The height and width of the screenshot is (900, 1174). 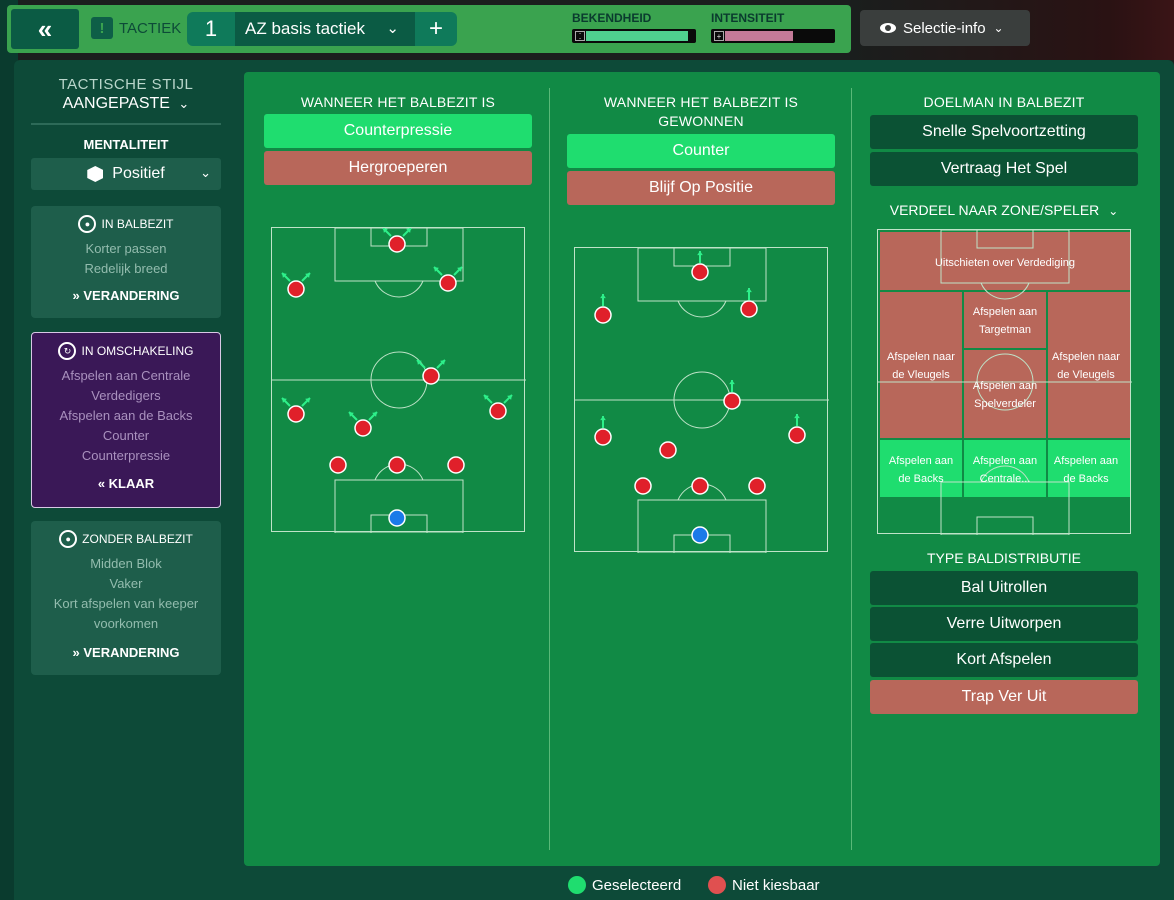 What do you see at coordinates (1004, 169) in the screenshot?
I see `vertraag-het-spel-button: Vertraag Het Spel` at bounding box center [1004, 169].